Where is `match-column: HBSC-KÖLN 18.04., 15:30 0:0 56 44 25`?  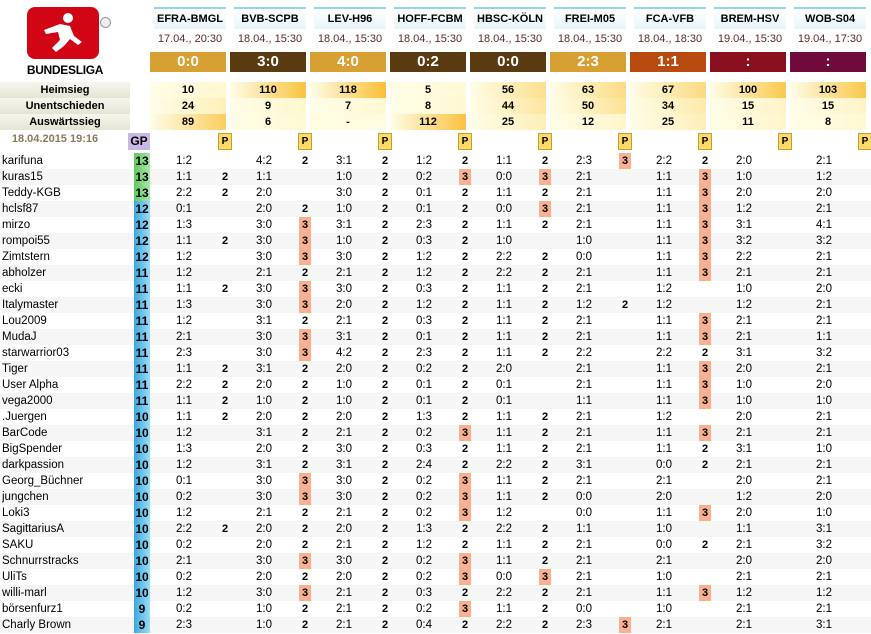 match-column: HBSC-KÖLN 18.04., 15:30 0:0 56 44 25 is located at coordinates (510, 75).